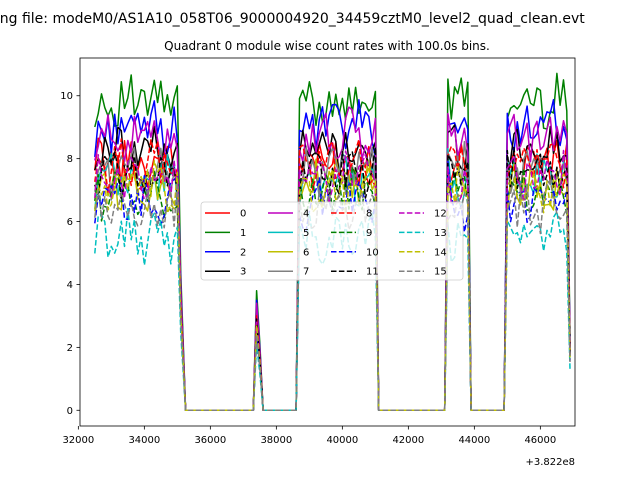 This screenshot has height=480, width=640. Describe the element at coordinates (210, 440) in the screenshot. I see `x-tick-label: 36000` at that location.